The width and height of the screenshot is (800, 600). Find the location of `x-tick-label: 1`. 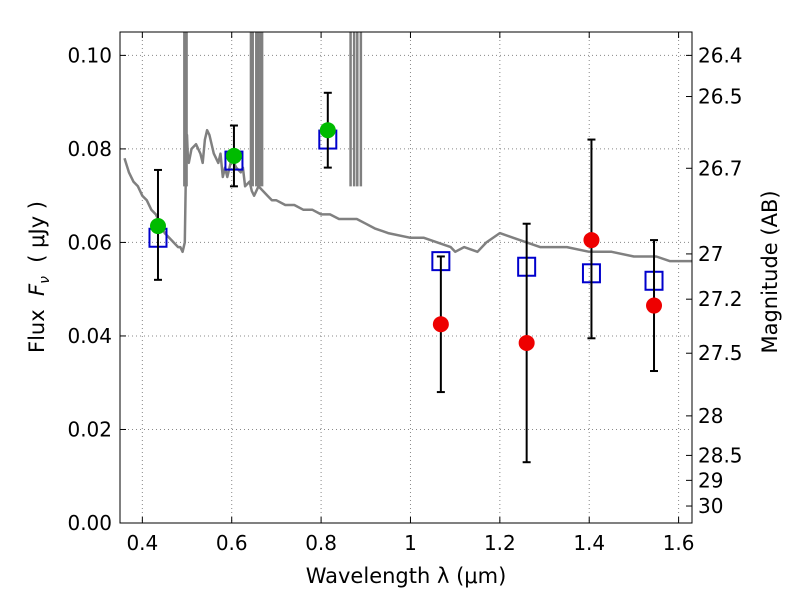

x-tick-label: 1 is located at coordinates (410, 543).